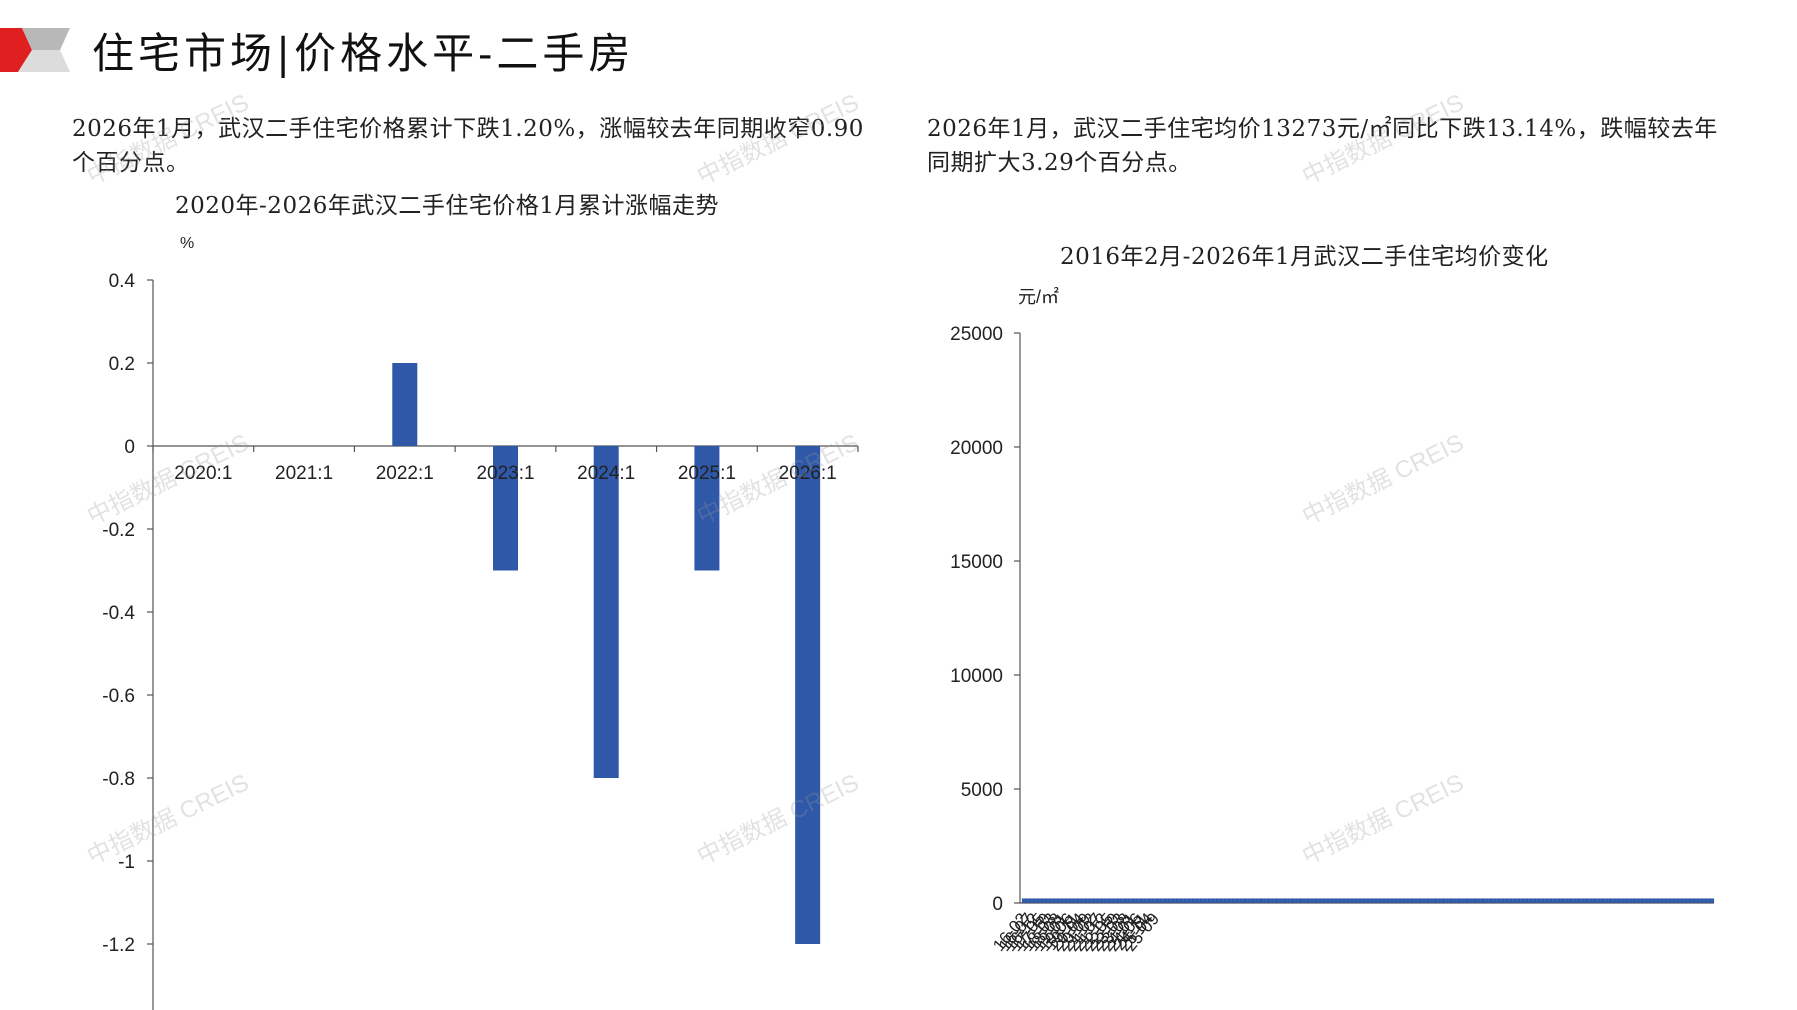  I want to click on brand-logo, so click(35, 50).